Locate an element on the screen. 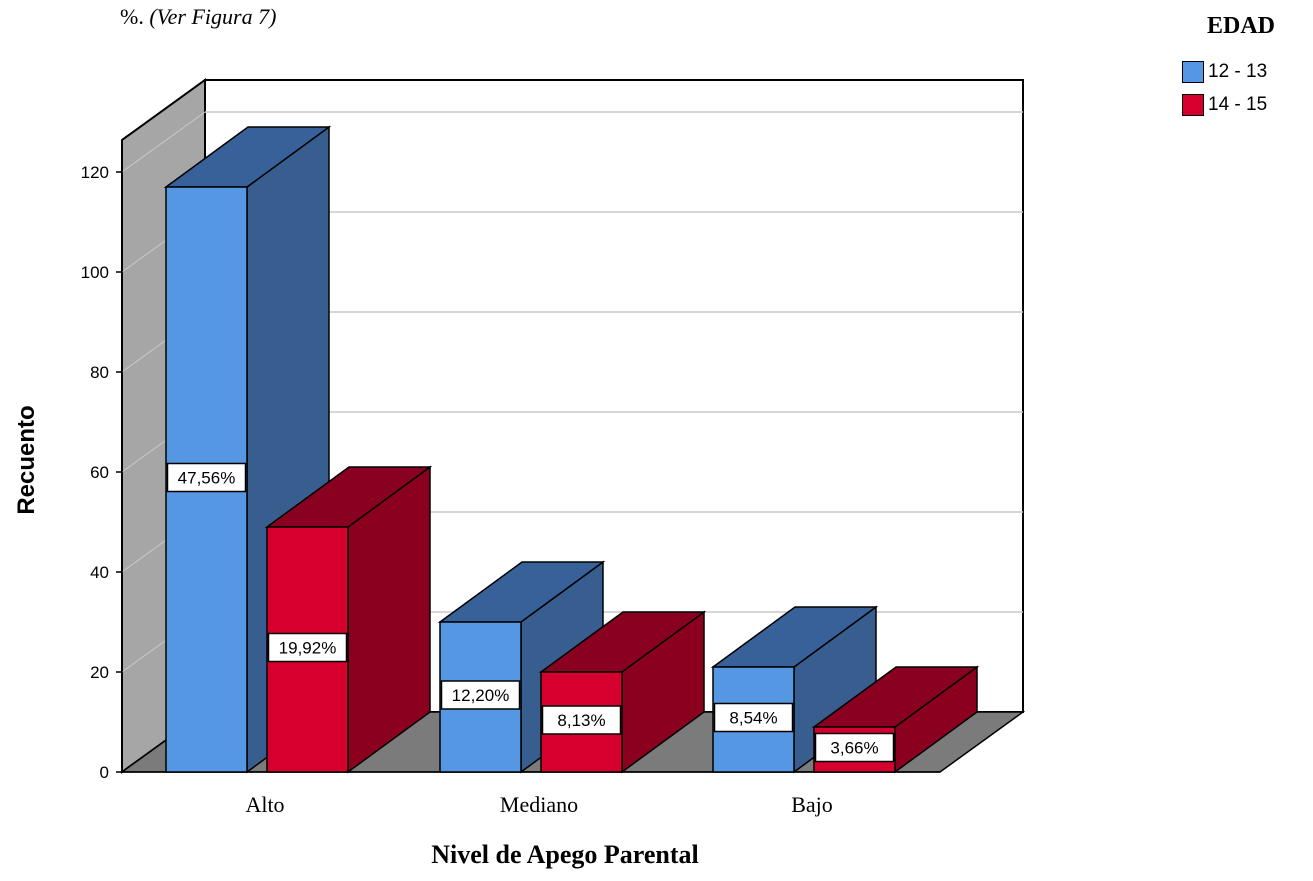 This screenshot has width=1313, height=881. data-label: 8,13% is located at coordinates (581, 720).